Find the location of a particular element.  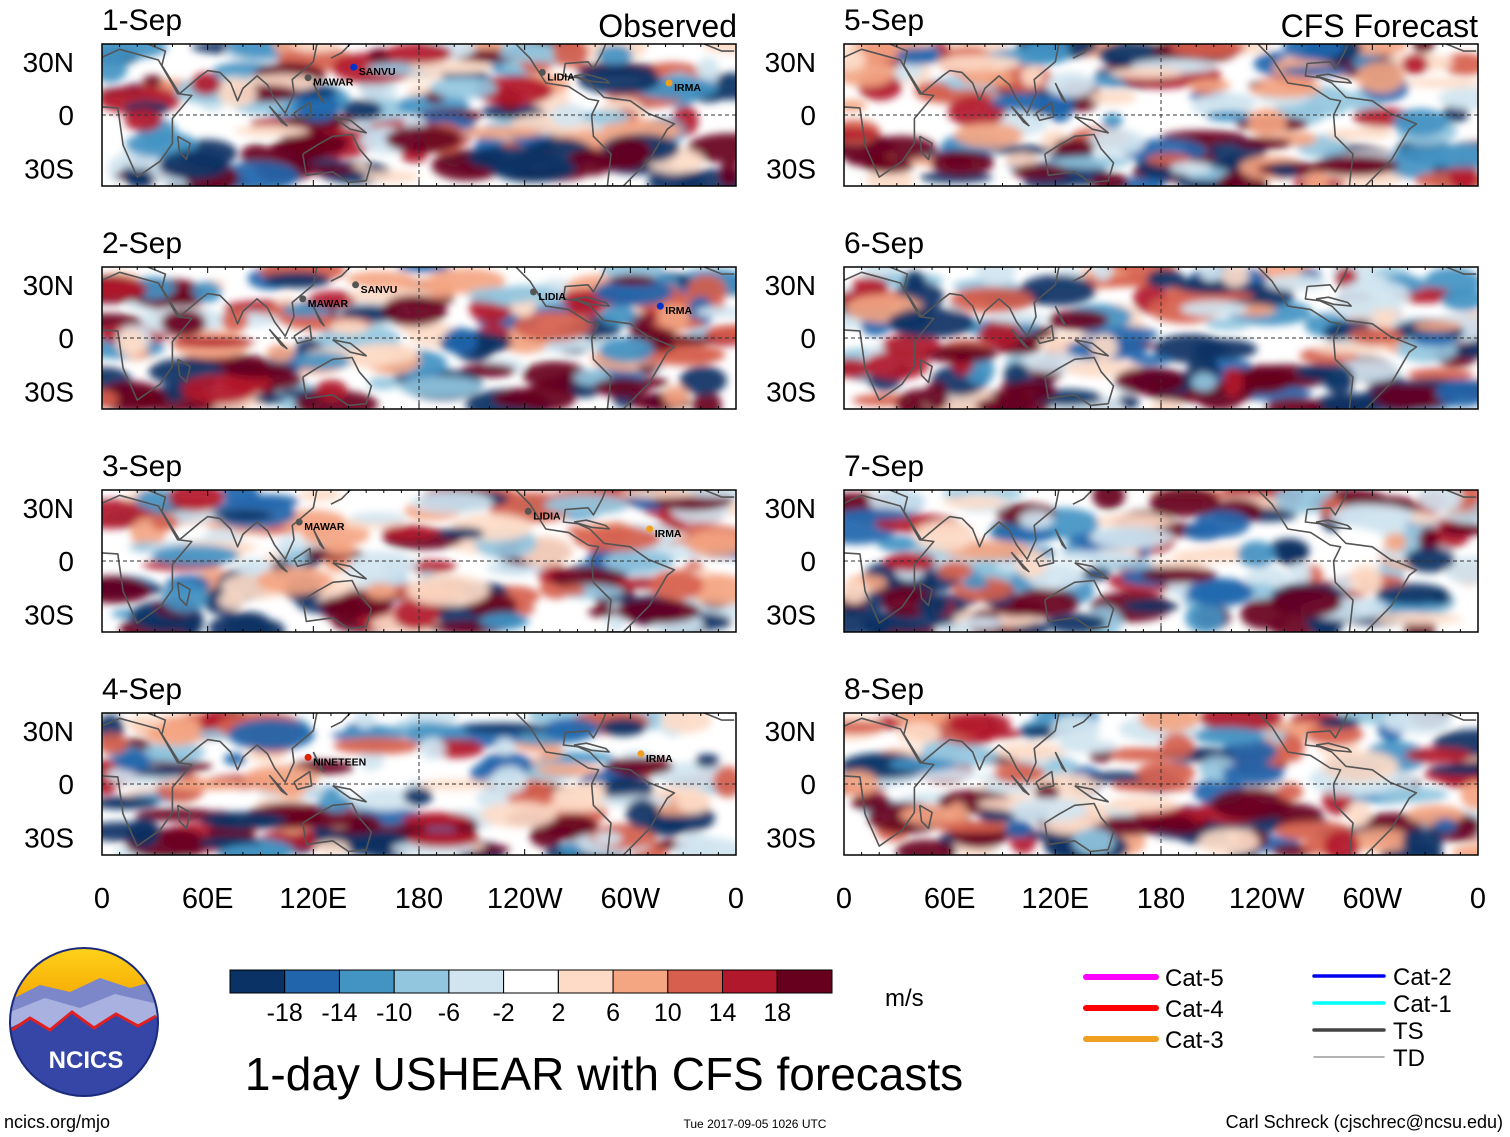

ncics-logo: NCICS is located at coordinates (84, 1022).